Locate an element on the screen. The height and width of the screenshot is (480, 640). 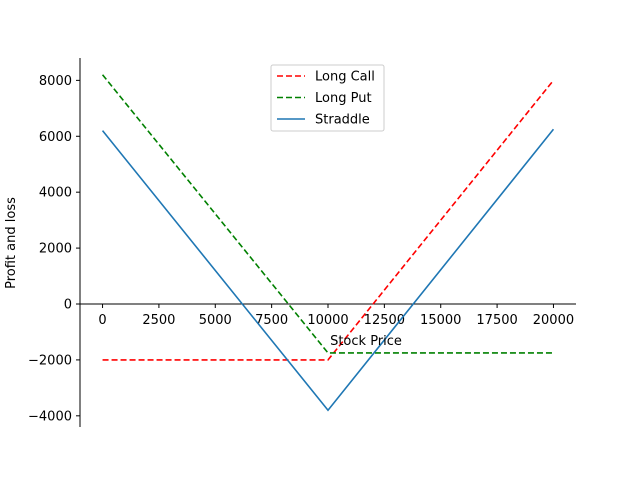
x-tick-label: 12500 is located at coordinates (384, 320).